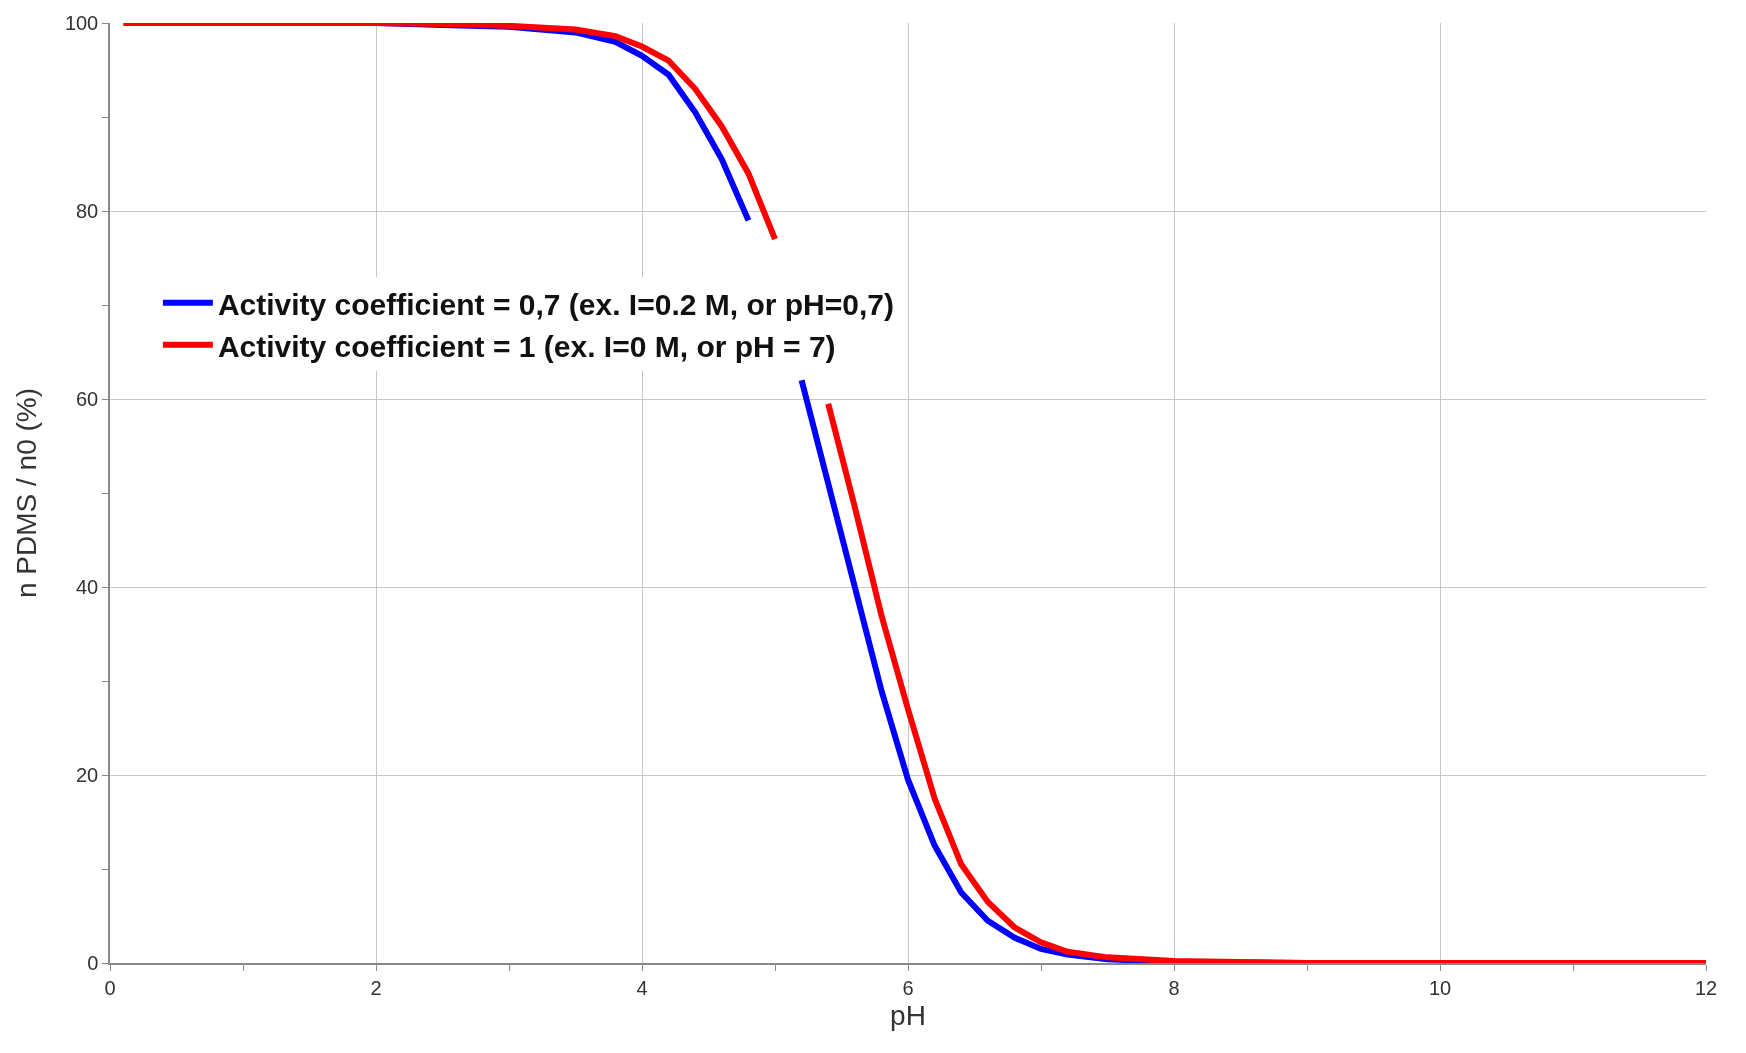 The image size is (1746, 1053). Describe the element at coordinates (87, 587) in the screenshot. I see `y-tick-label: 40` at that location.